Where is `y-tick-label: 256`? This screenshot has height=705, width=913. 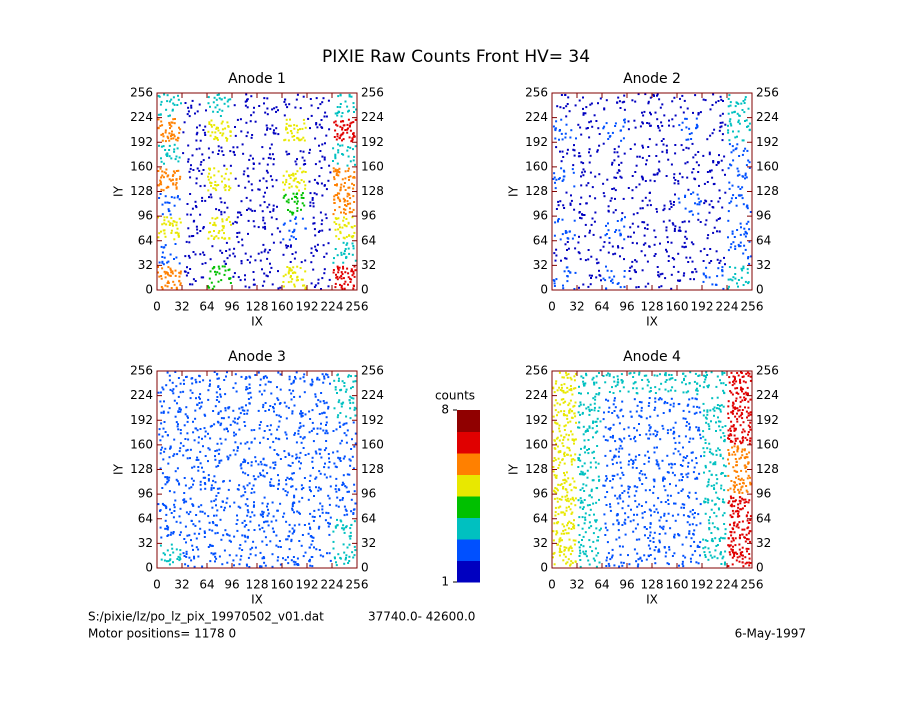 y-tick-label: 256 is located at coordinates (767, 93).